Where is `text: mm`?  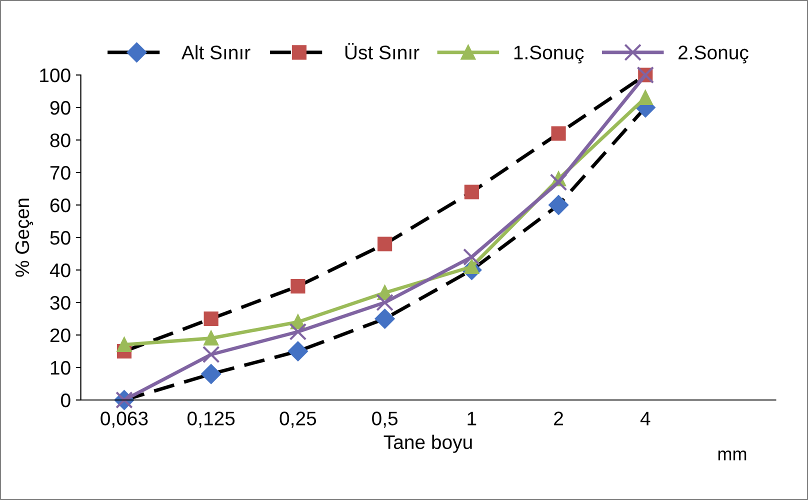
text: mm is located at coordinates (732, 455).